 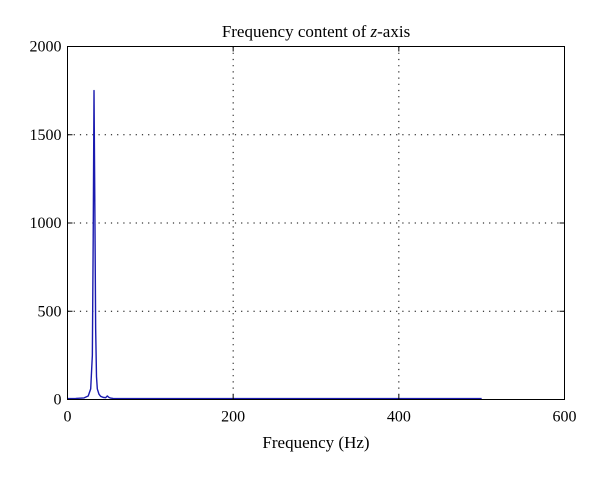 What do you see at coordinates (68, 417) in the screenshot?
I see `x-tick-label: 0` at bounding box center [68, 417].